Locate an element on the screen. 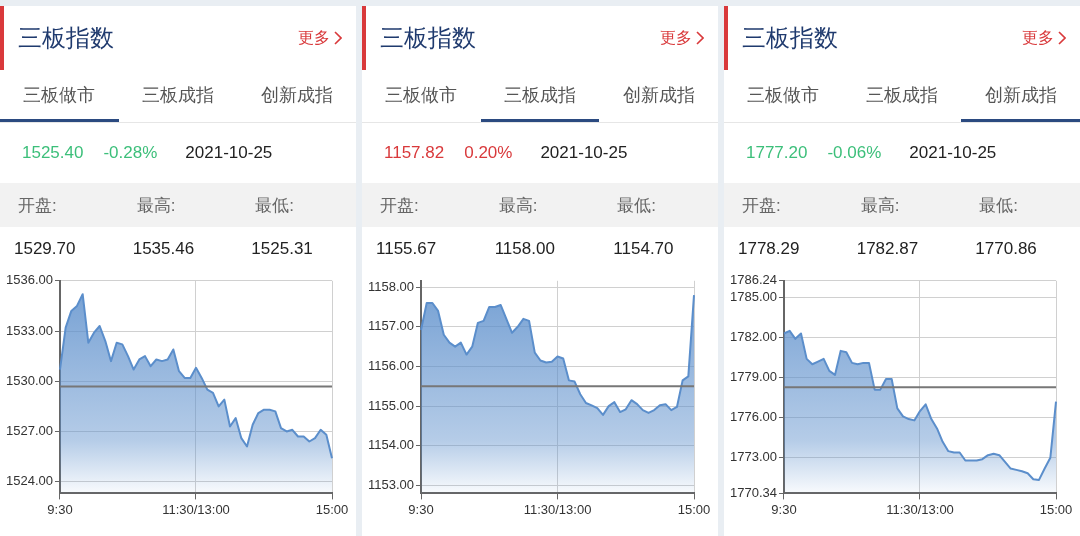  text: -0.06% is located at coordinates (854, 153).